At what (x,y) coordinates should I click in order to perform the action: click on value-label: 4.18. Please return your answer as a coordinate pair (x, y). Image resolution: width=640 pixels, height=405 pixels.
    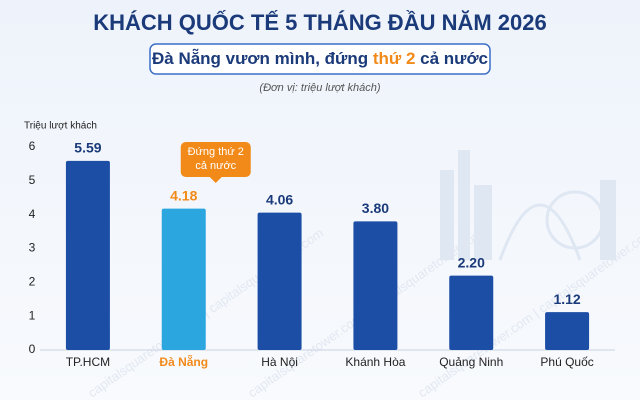
    Looking at the image, I should click on (183, 195).